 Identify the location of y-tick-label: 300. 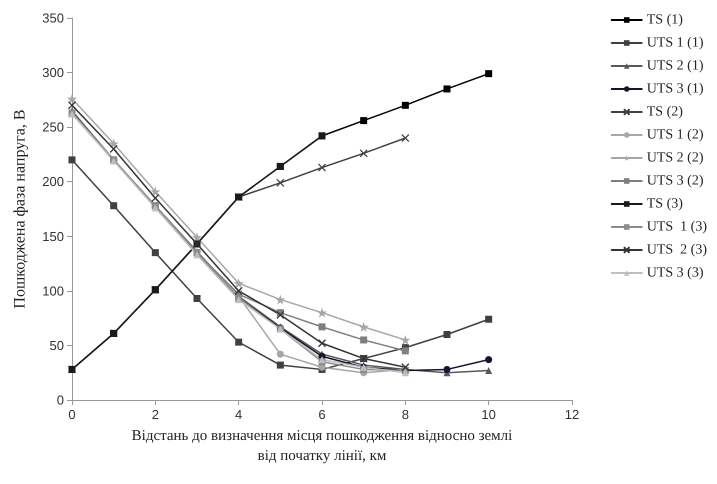
(53, 72).